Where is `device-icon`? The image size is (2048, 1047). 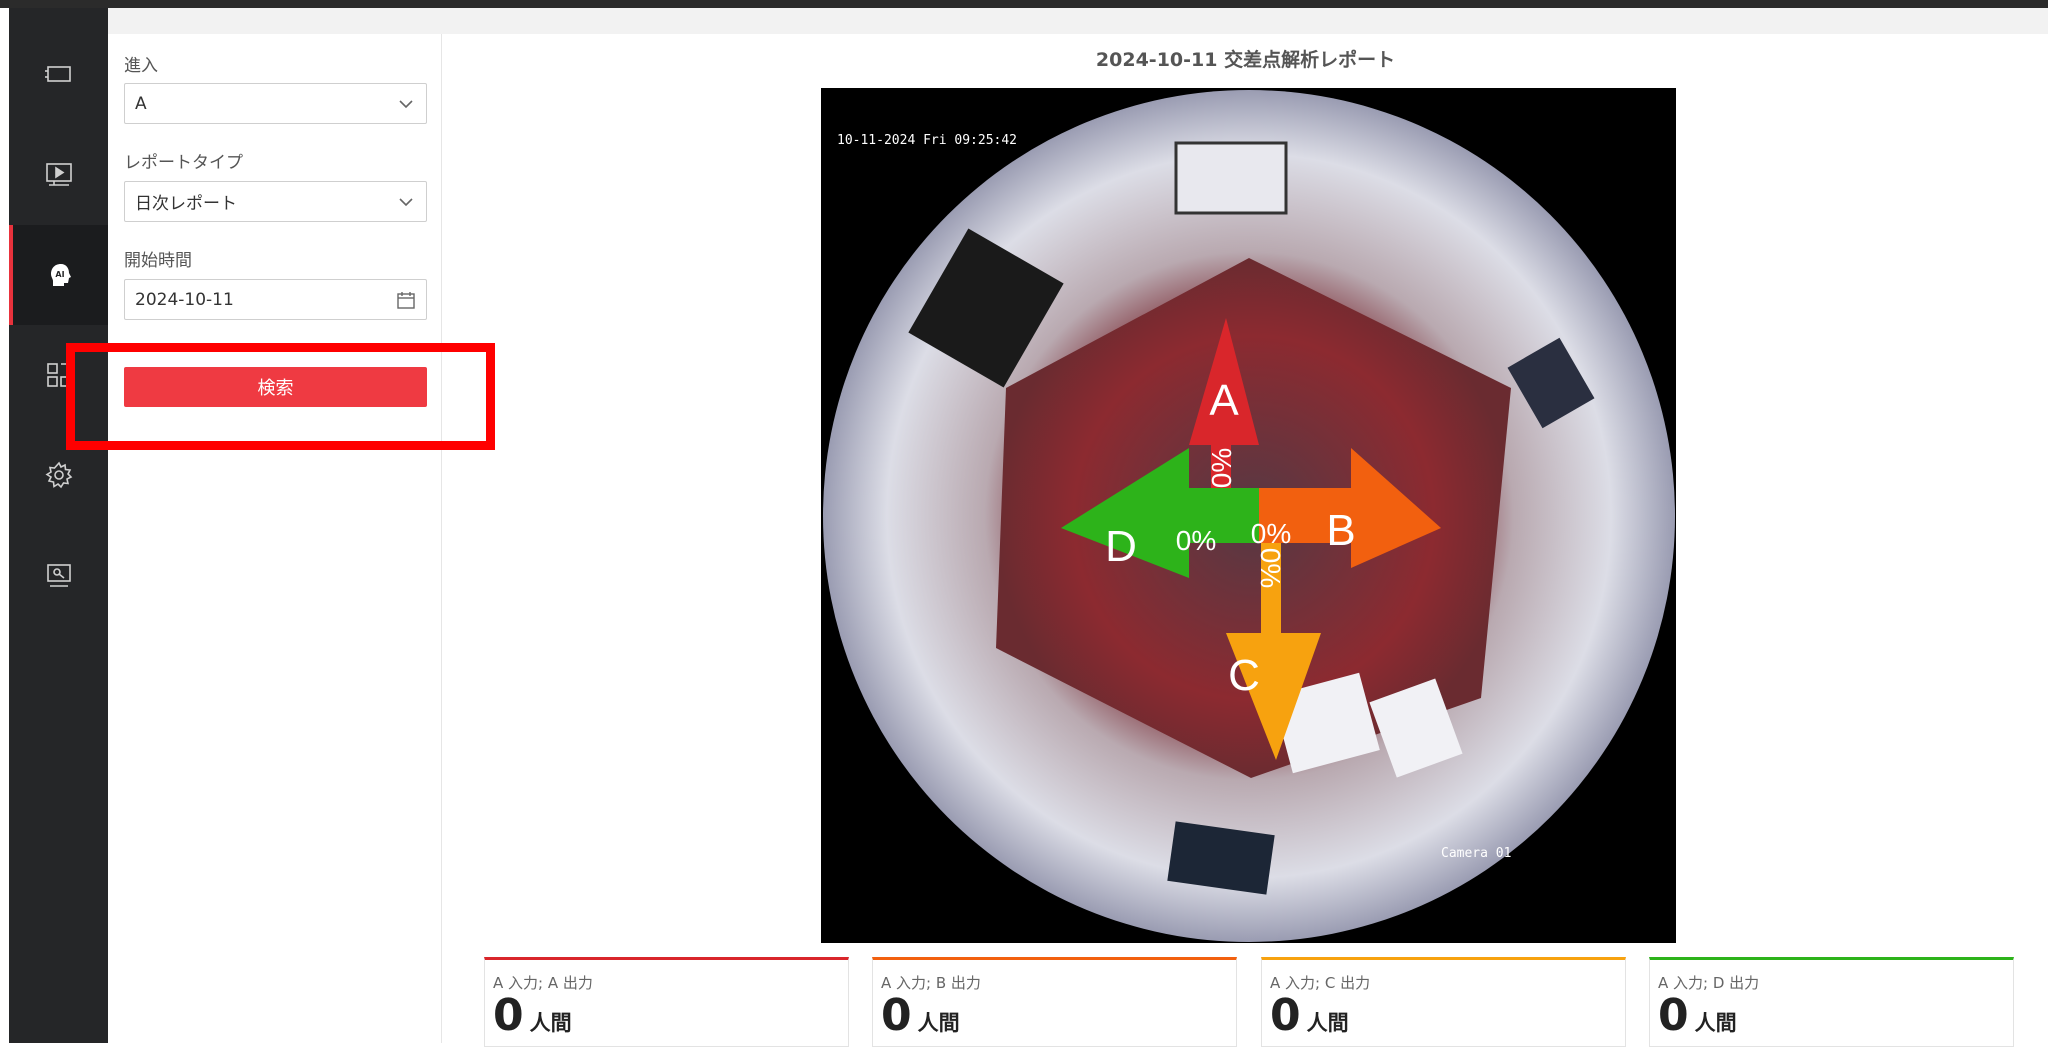
device-icon is located at coordinates (57, 74).